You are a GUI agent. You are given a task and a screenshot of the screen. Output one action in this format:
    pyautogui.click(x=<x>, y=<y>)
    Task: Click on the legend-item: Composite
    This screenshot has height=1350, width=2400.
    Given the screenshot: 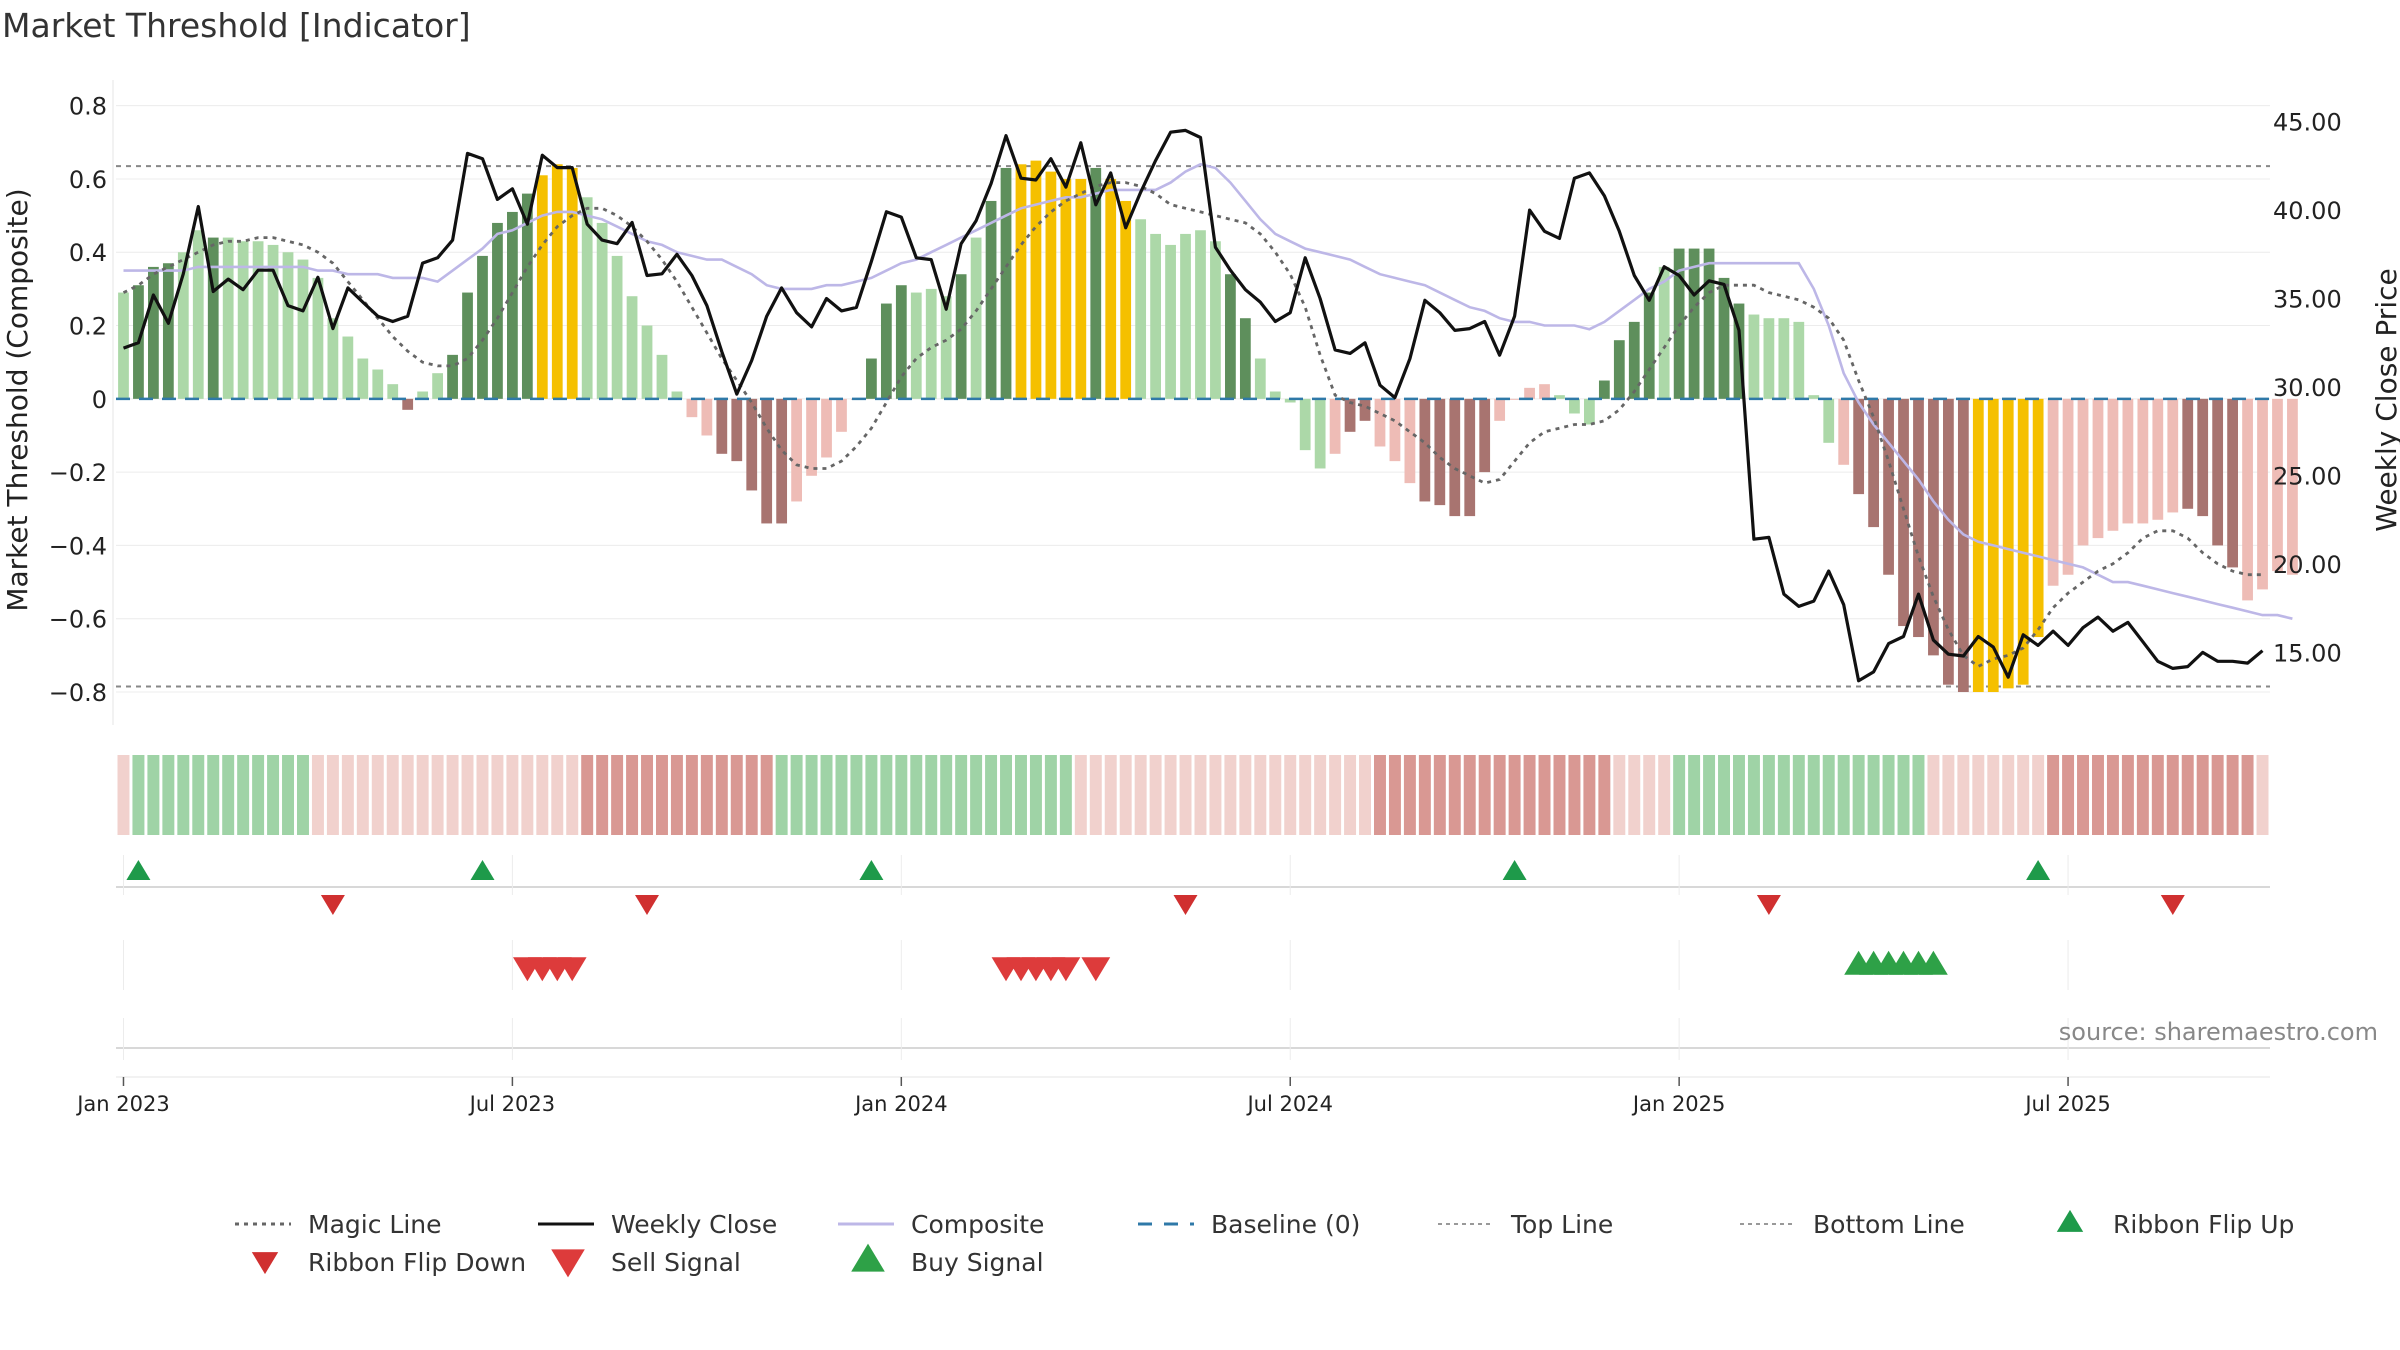 What is the action you would take?
    pyautogui.click(x=941, y=1224)
    